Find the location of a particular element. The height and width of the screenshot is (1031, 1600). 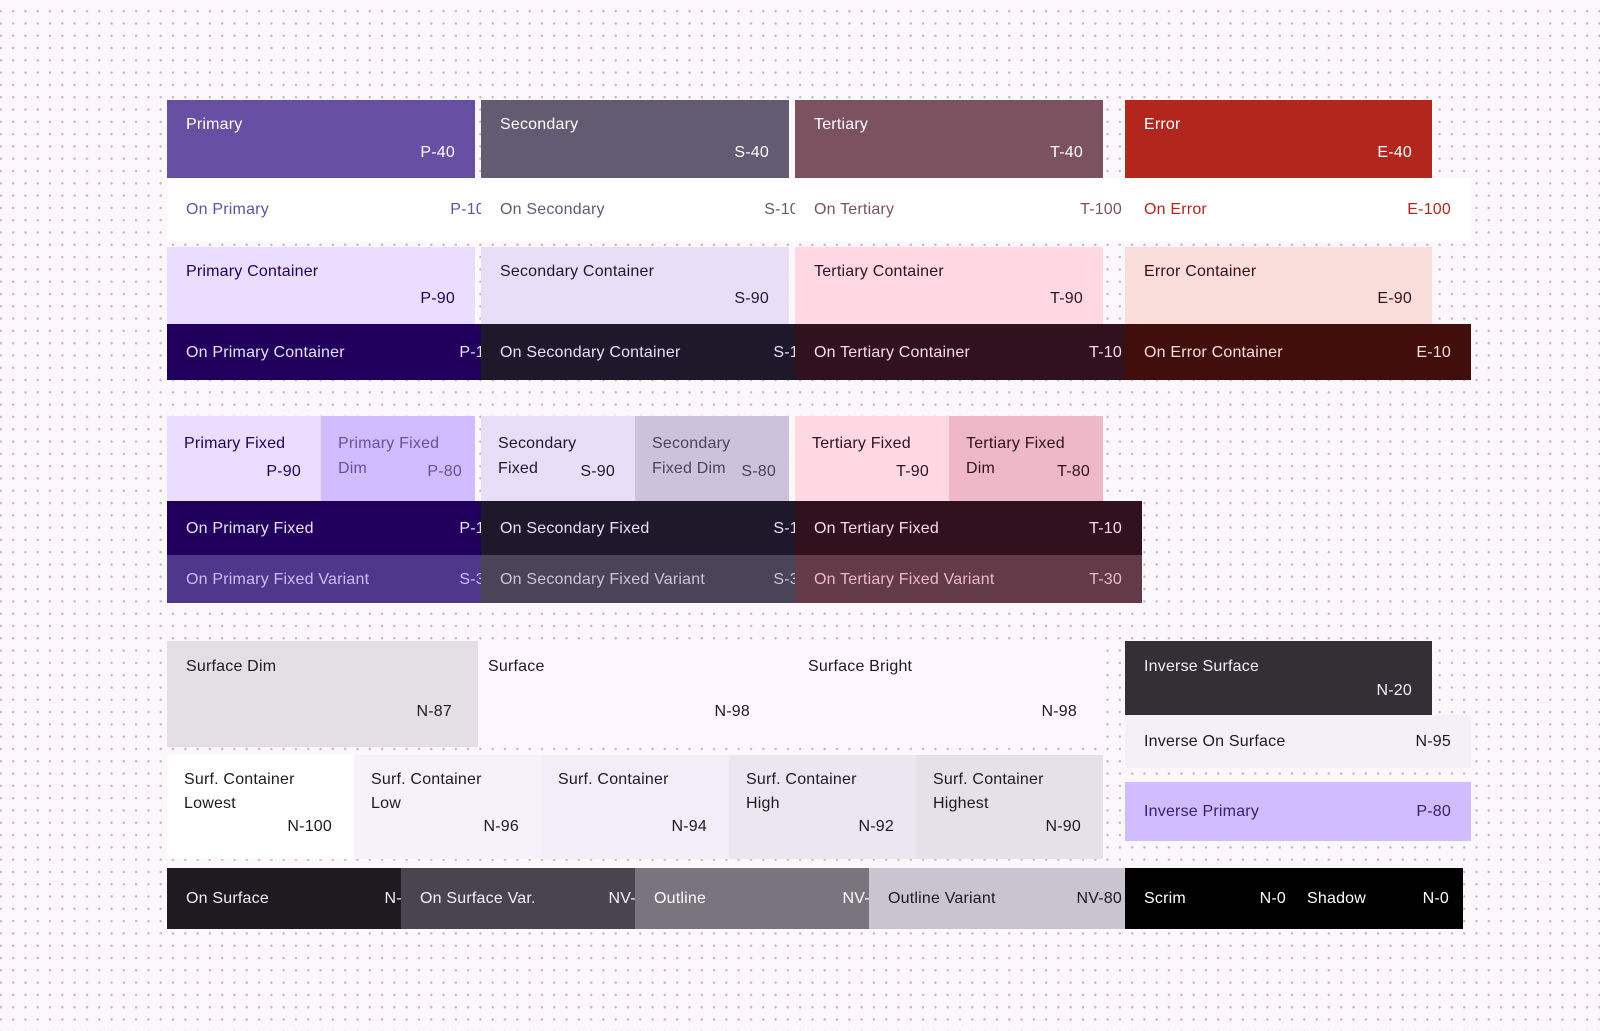

swatch-label: On Tertiary is located at coordinates (854, 209).